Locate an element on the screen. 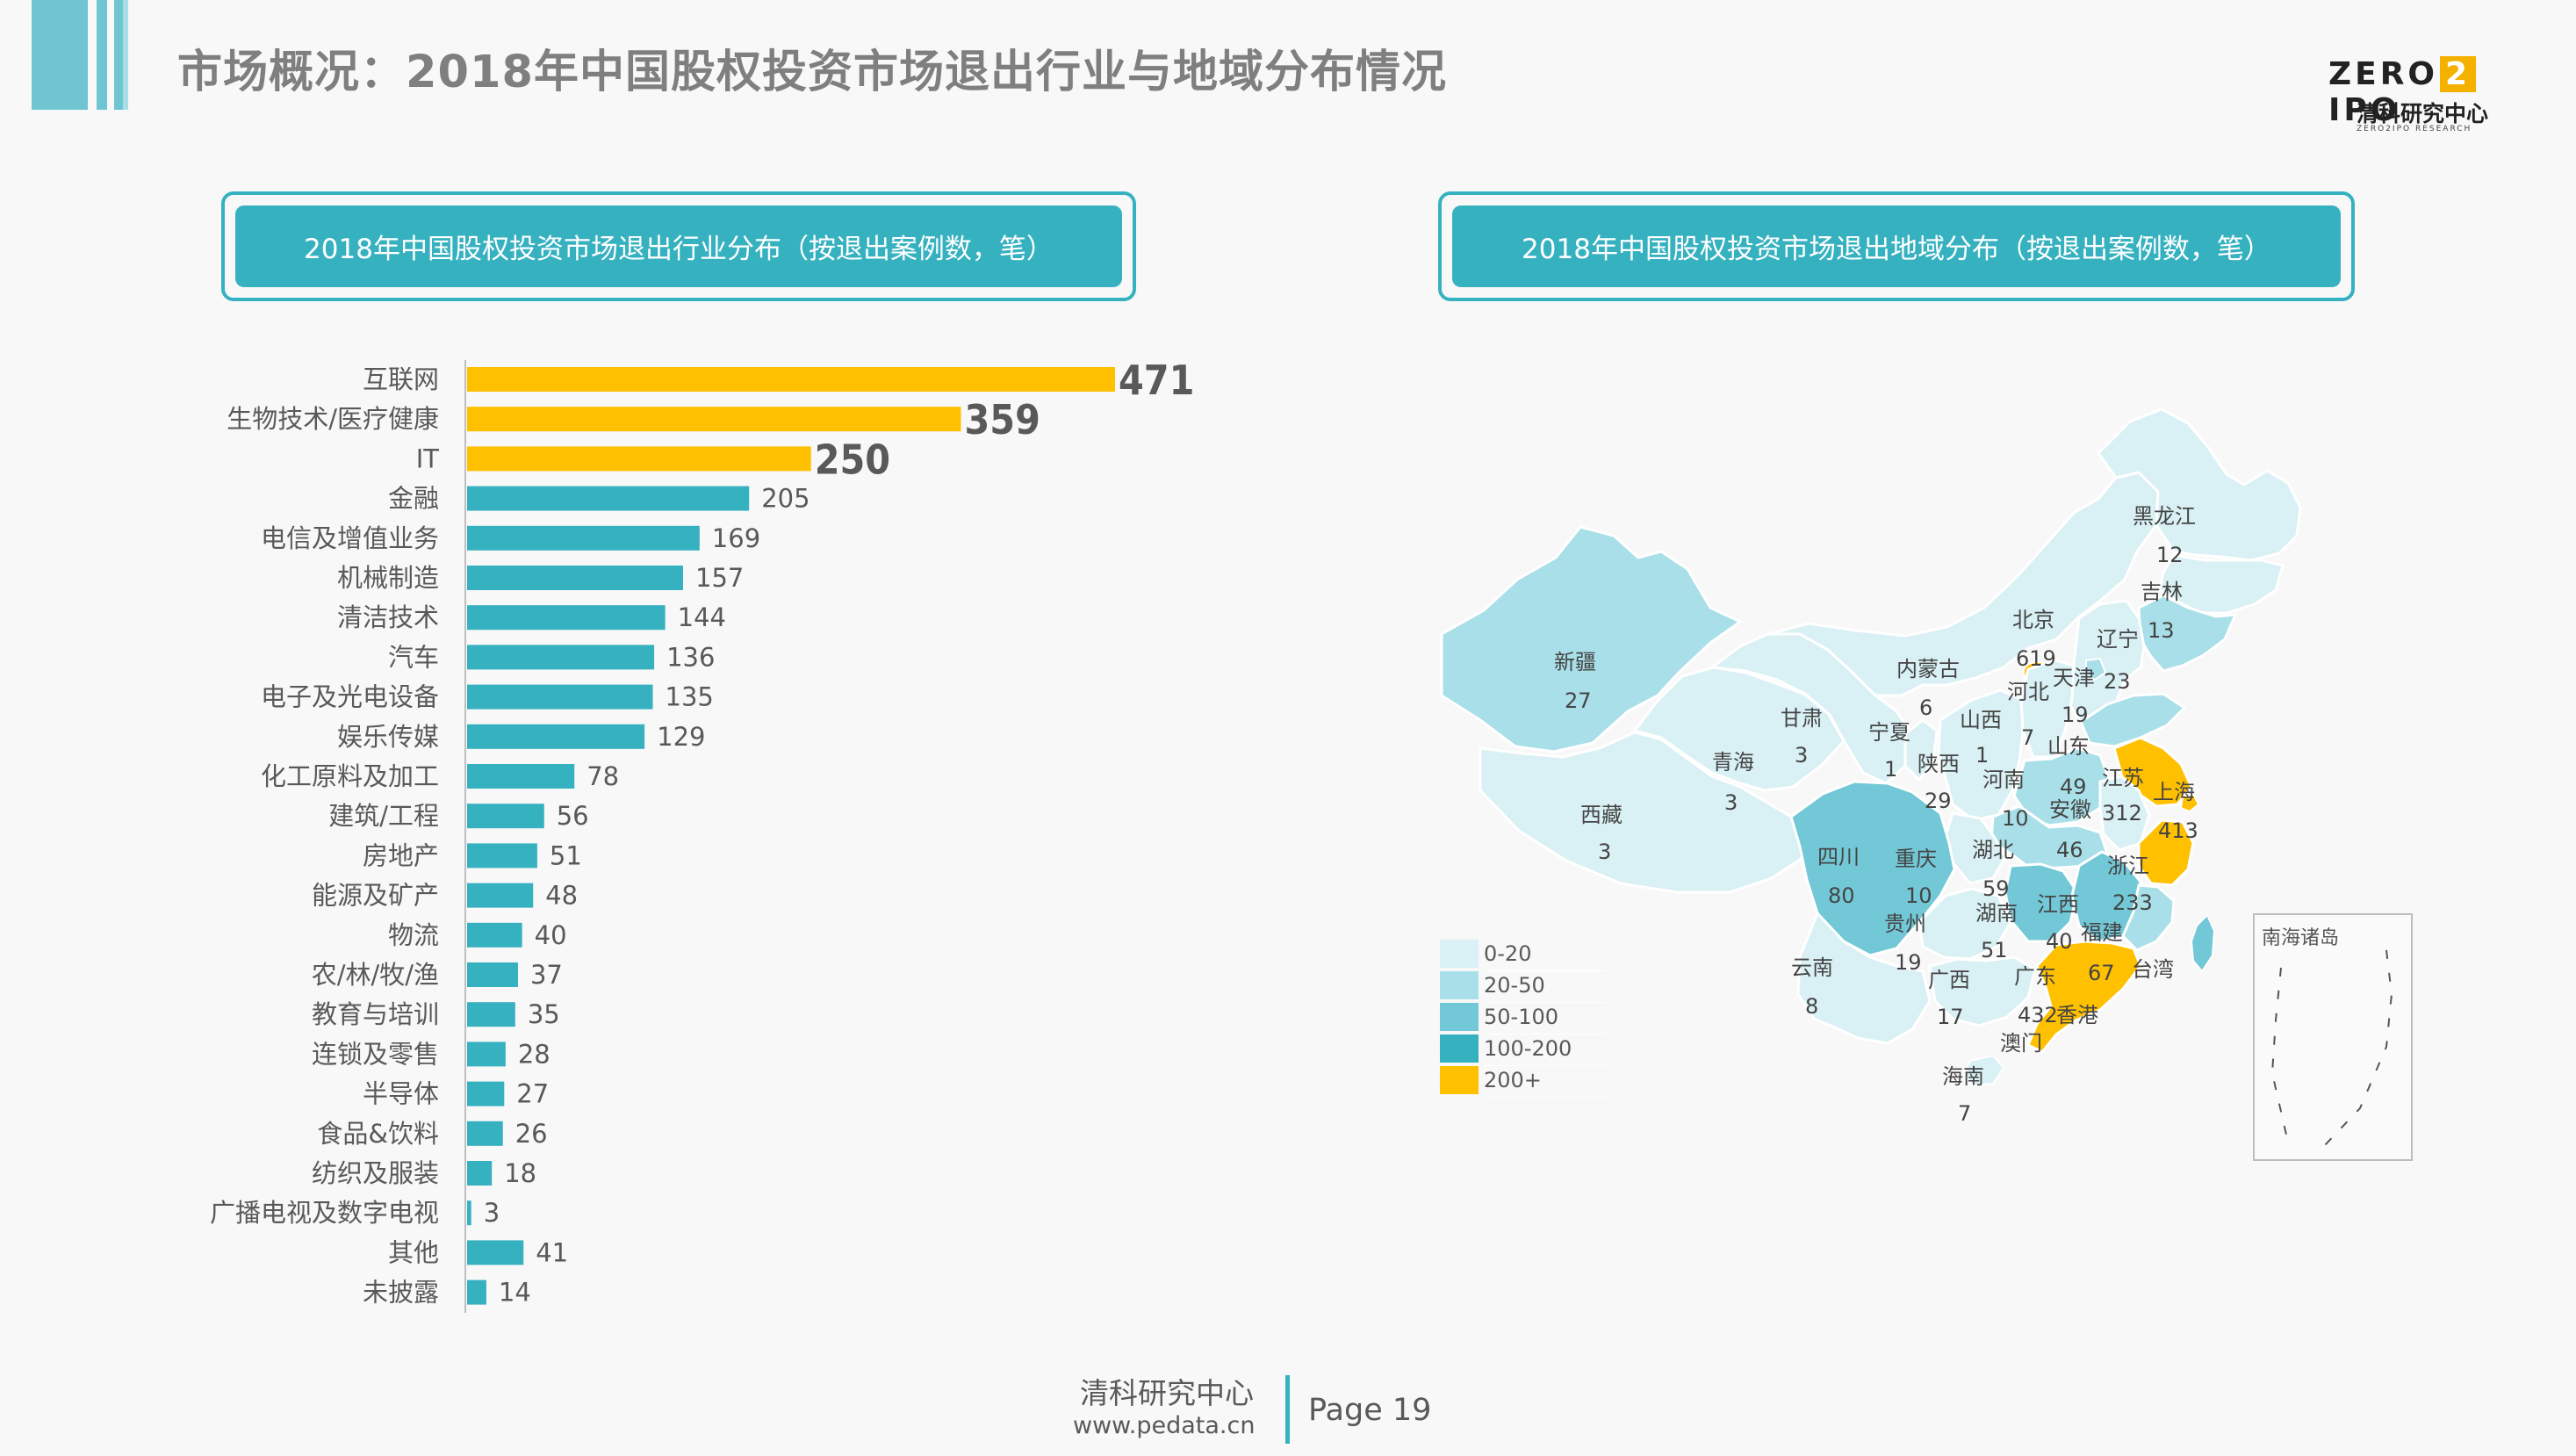  category-label: 化工原料及加工 is located at coordinates (350, 776).